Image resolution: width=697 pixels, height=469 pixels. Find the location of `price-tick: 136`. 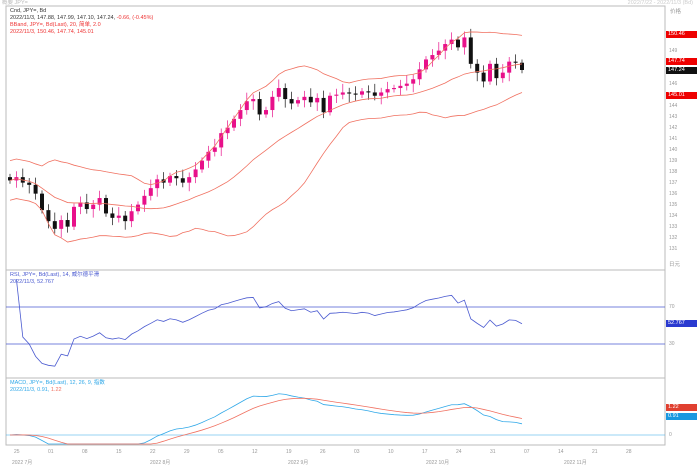

price-tick: 136 is located at coordinates (673, 193).